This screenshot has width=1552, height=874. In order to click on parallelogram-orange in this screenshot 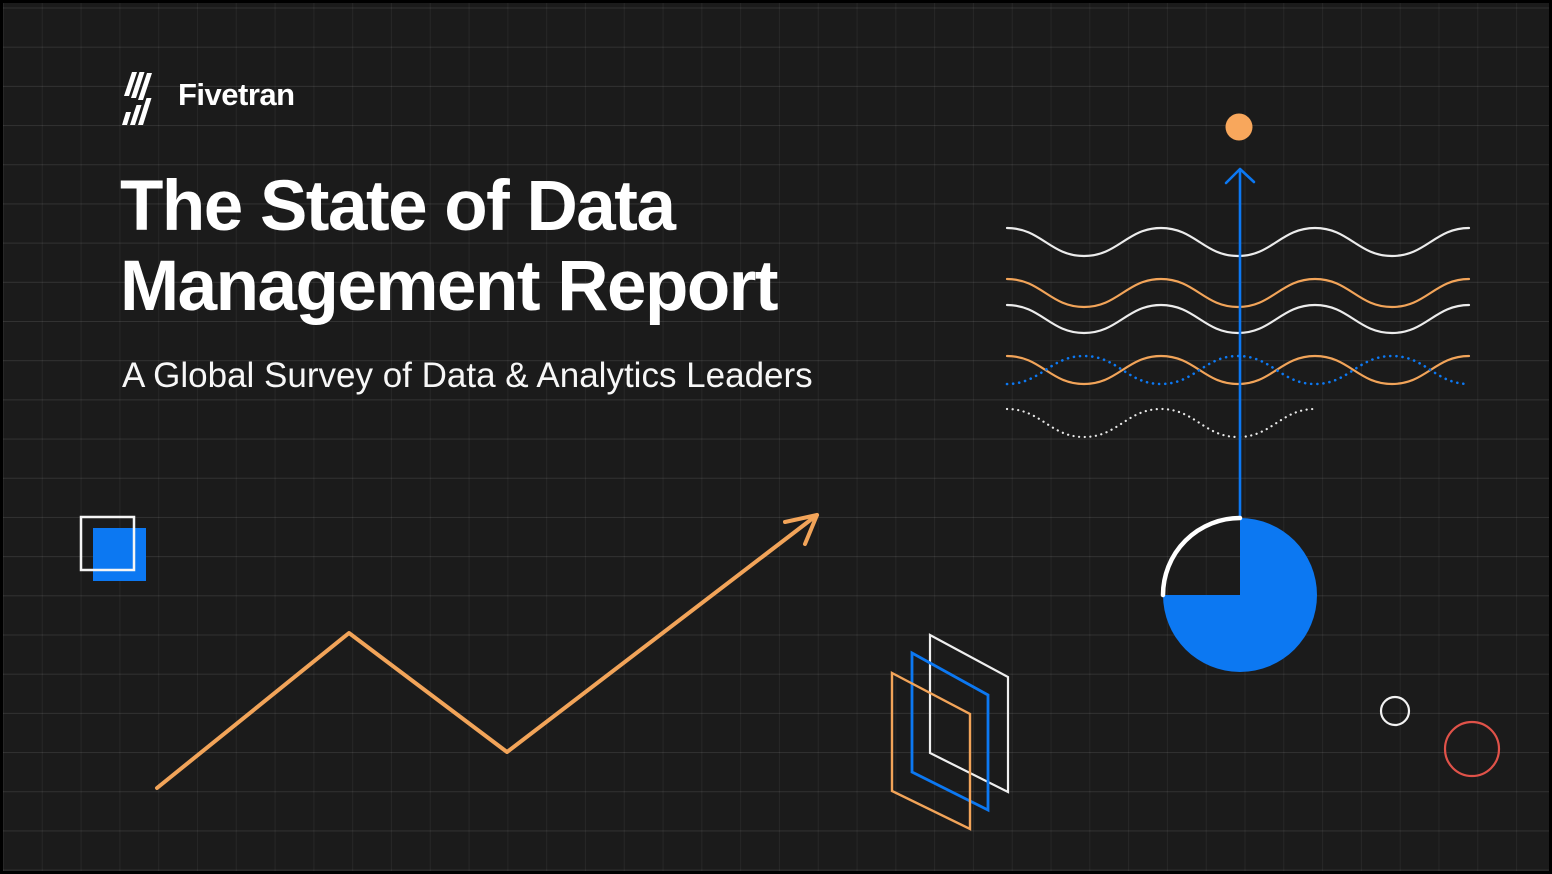, I will do `click(931, 751)`.